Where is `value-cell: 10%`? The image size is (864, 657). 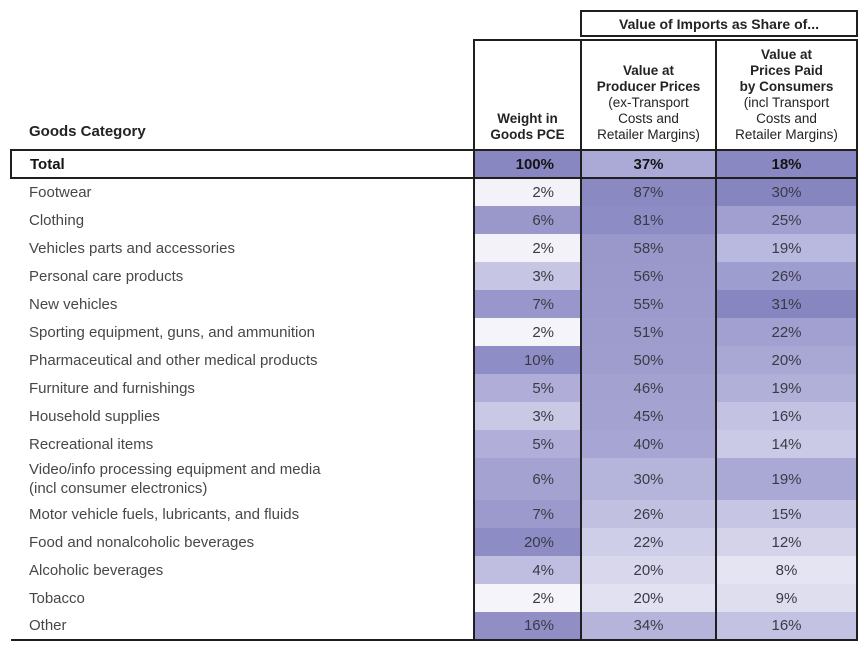
value-cell: 10% is located at coordinates (527, 360).